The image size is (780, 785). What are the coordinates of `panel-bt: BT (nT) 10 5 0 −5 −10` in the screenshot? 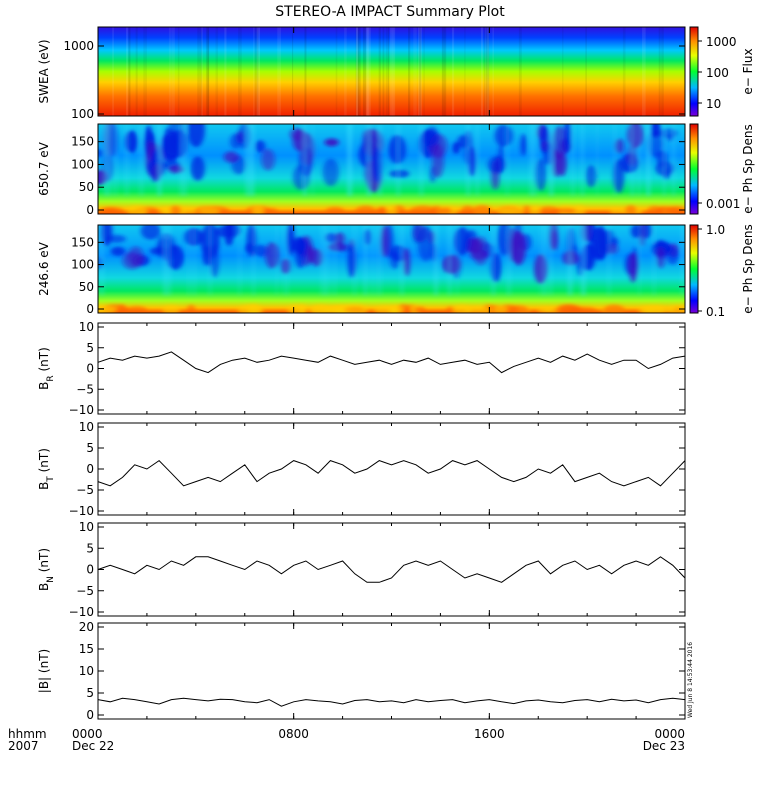 It's located at (361, 469).